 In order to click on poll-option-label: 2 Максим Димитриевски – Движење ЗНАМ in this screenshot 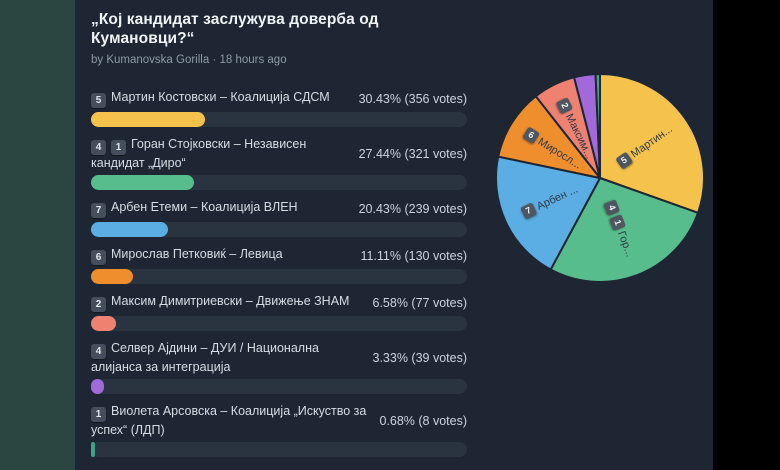, I will do `click(227, 302)`.